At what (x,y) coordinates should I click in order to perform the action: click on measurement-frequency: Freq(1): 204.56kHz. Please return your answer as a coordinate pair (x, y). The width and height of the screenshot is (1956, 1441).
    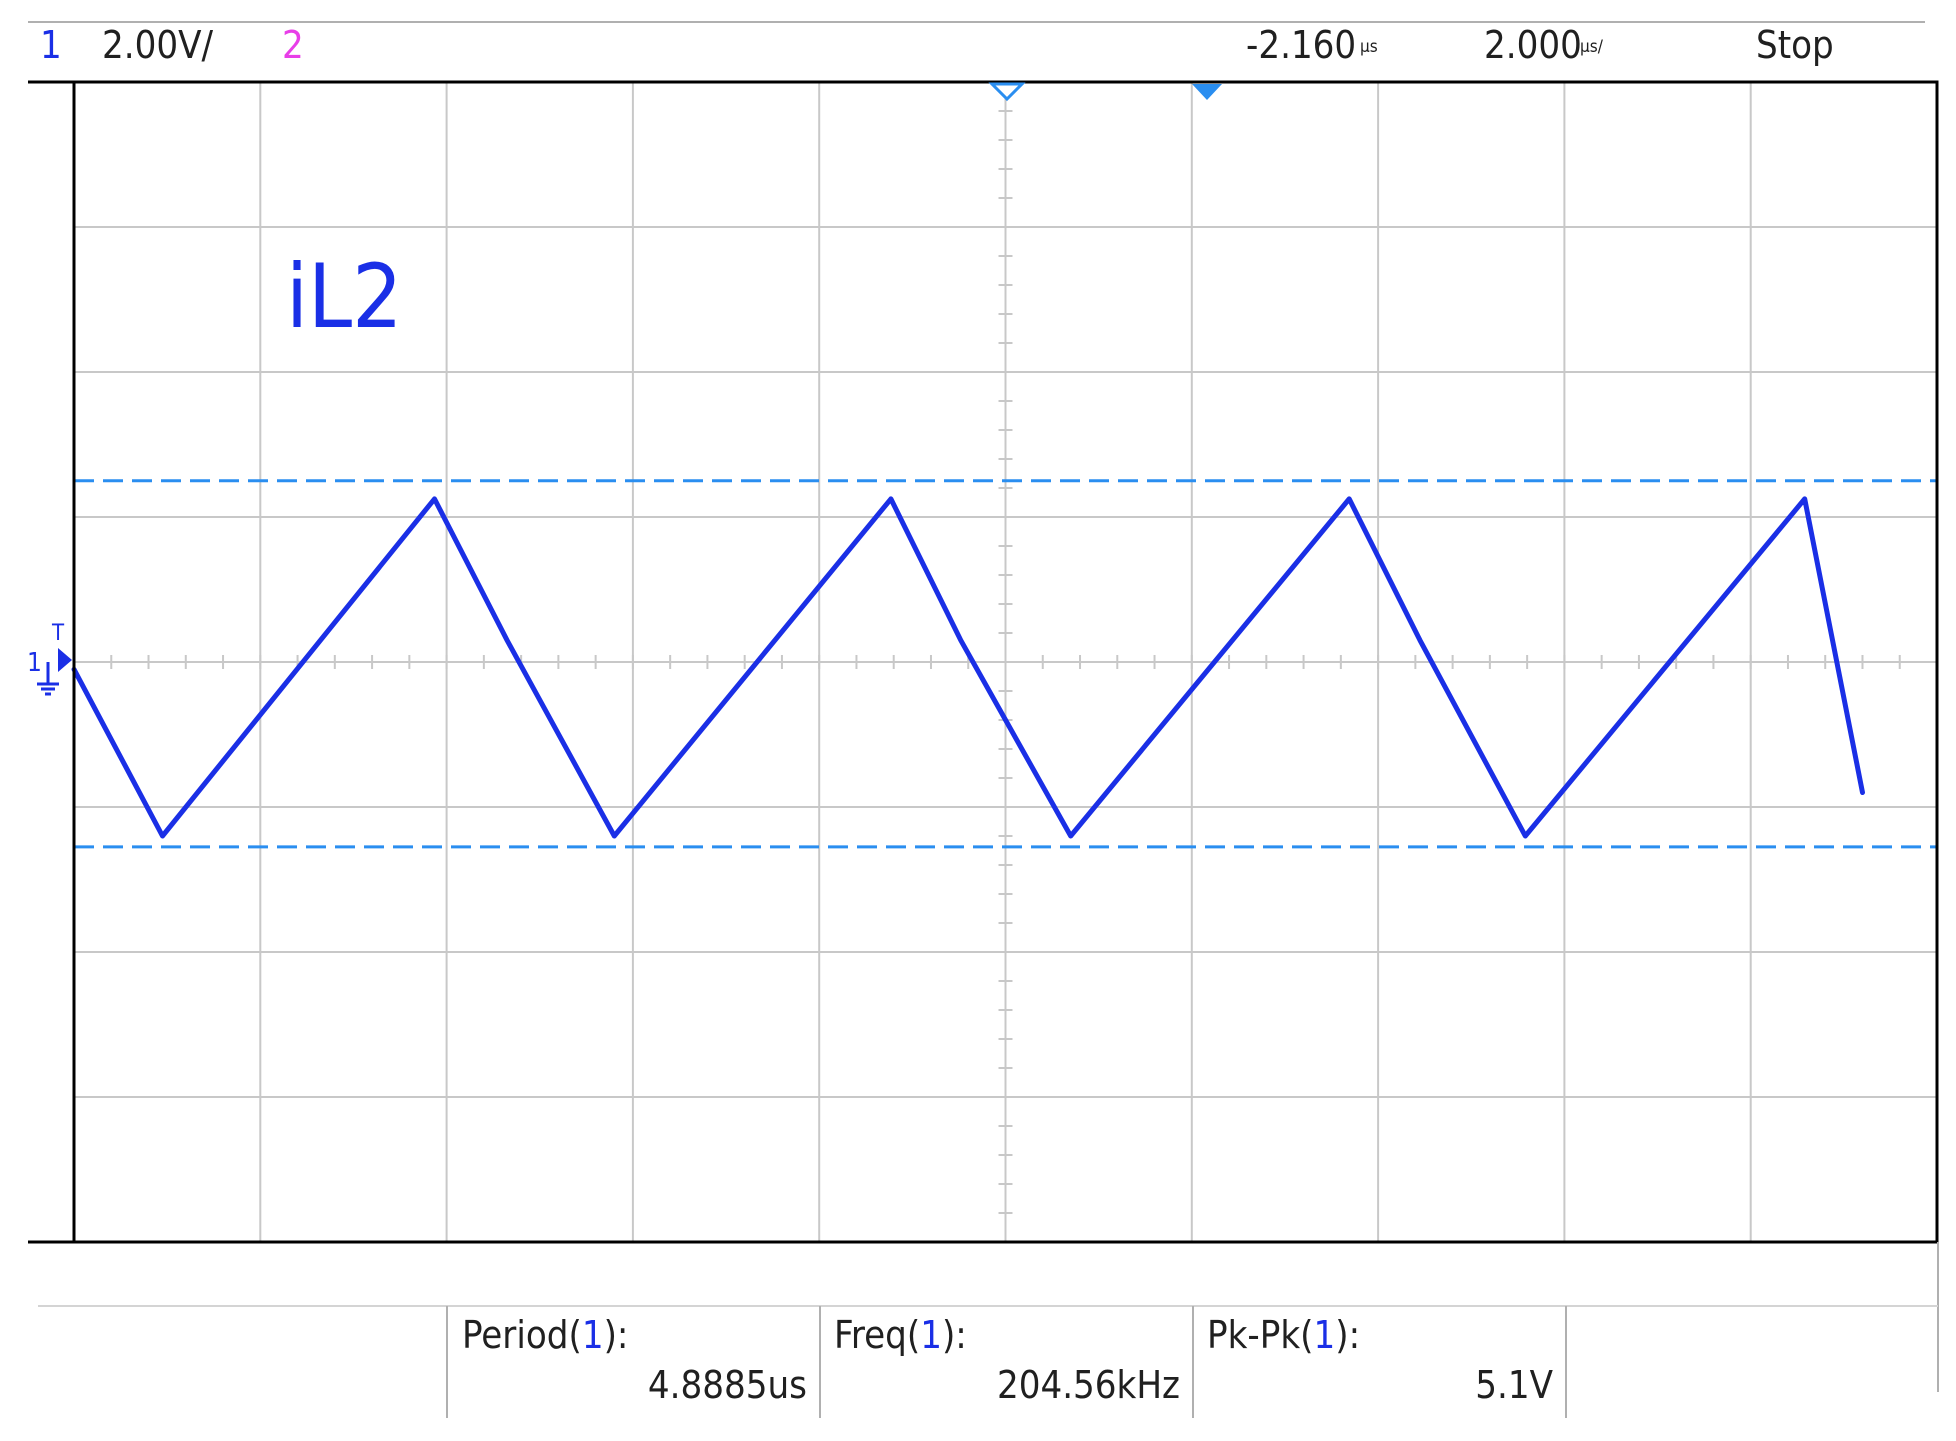
    Looking at the image, I should click on (1007, 1360).